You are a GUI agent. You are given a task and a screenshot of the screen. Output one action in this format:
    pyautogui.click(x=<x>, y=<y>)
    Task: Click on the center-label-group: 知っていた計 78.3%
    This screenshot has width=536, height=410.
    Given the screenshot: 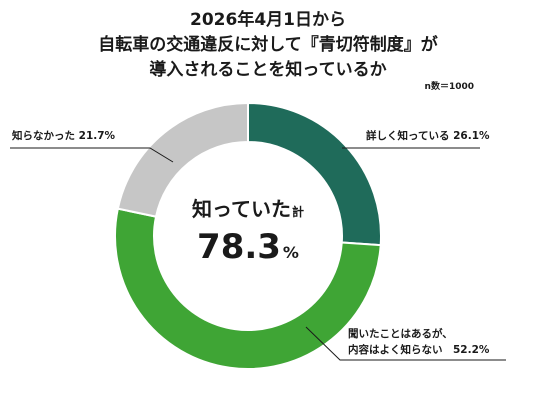 What is the action you would take?
    pyautogui.click(x=248, y=232)
    